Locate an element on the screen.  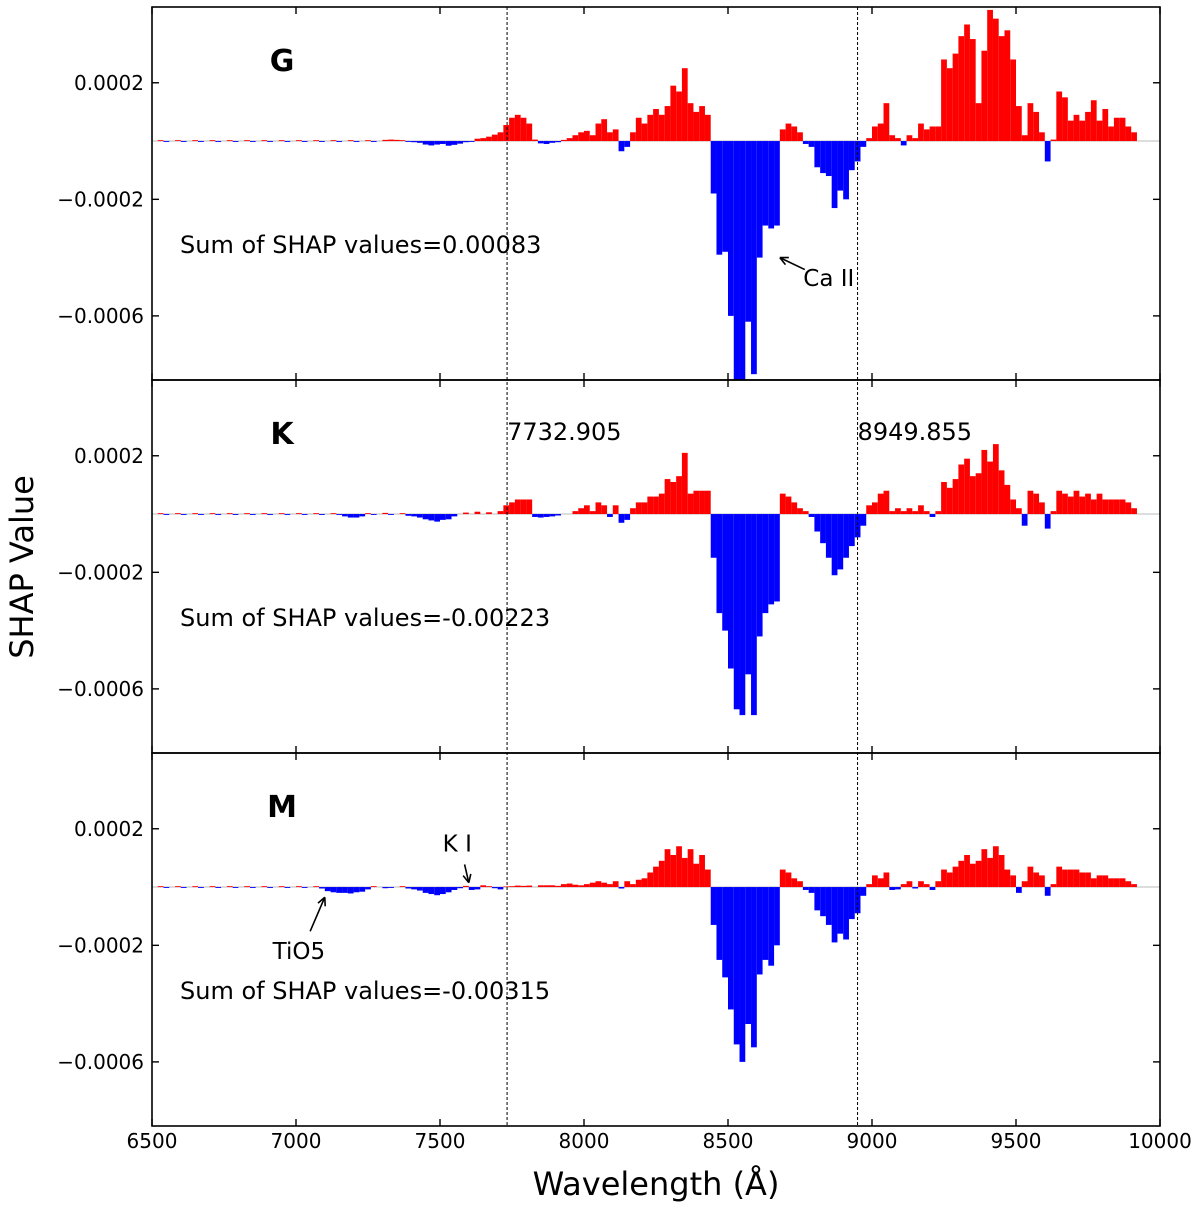
x-tick-label: 7500 is located at coordinates (440, 1141).